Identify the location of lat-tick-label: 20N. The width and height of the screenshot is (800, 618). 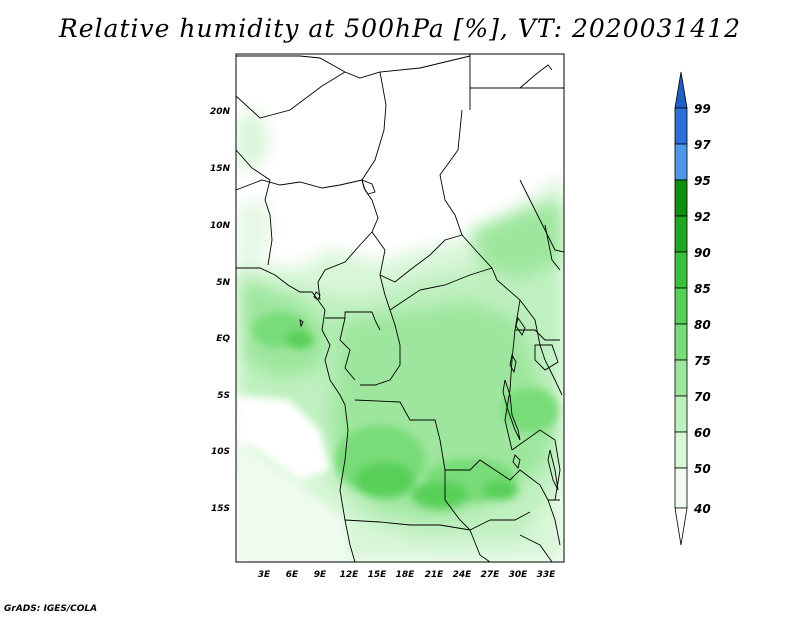
(220, 112).